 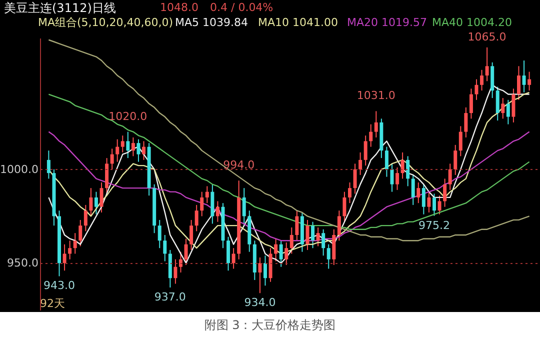 I want to click on annotation: 937.0, so click(x=170, y=297).